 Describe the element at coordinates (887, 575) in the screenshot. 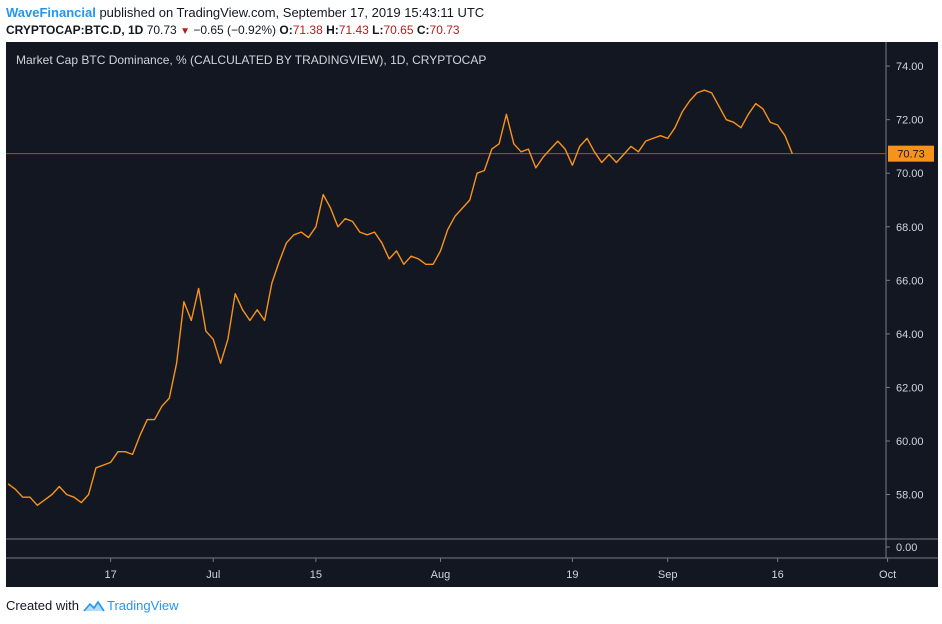

I see `x-tick-label: Oct` at that location.